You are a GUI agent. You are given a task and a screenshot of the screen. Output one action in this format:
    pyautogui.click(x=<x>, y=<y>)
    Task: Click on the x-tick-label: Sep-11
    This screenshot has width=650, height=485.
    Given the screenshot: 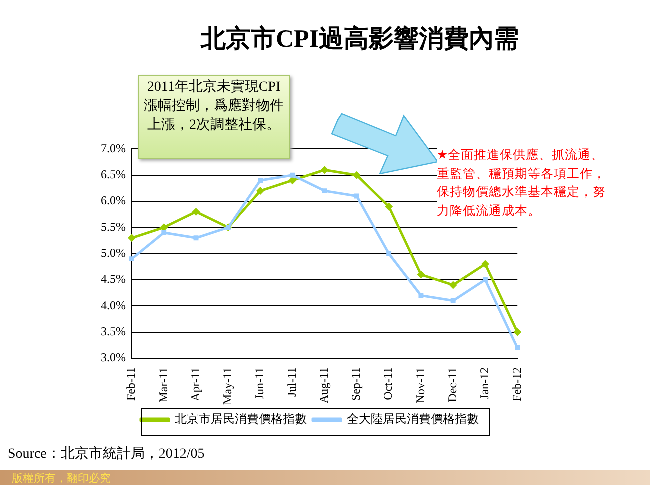 What is the action you would take?
    pyautogui.click(x=356, y=384)
    